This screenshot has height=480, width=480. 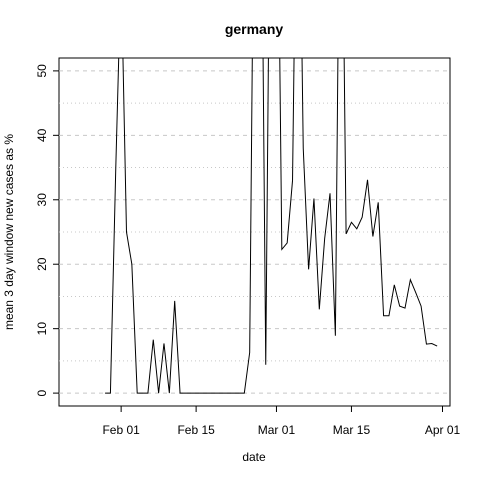 What do you see at coordinates (254, 29) in the screenshot?
I see `chart-title: germany` at bounding box center [254, 29].